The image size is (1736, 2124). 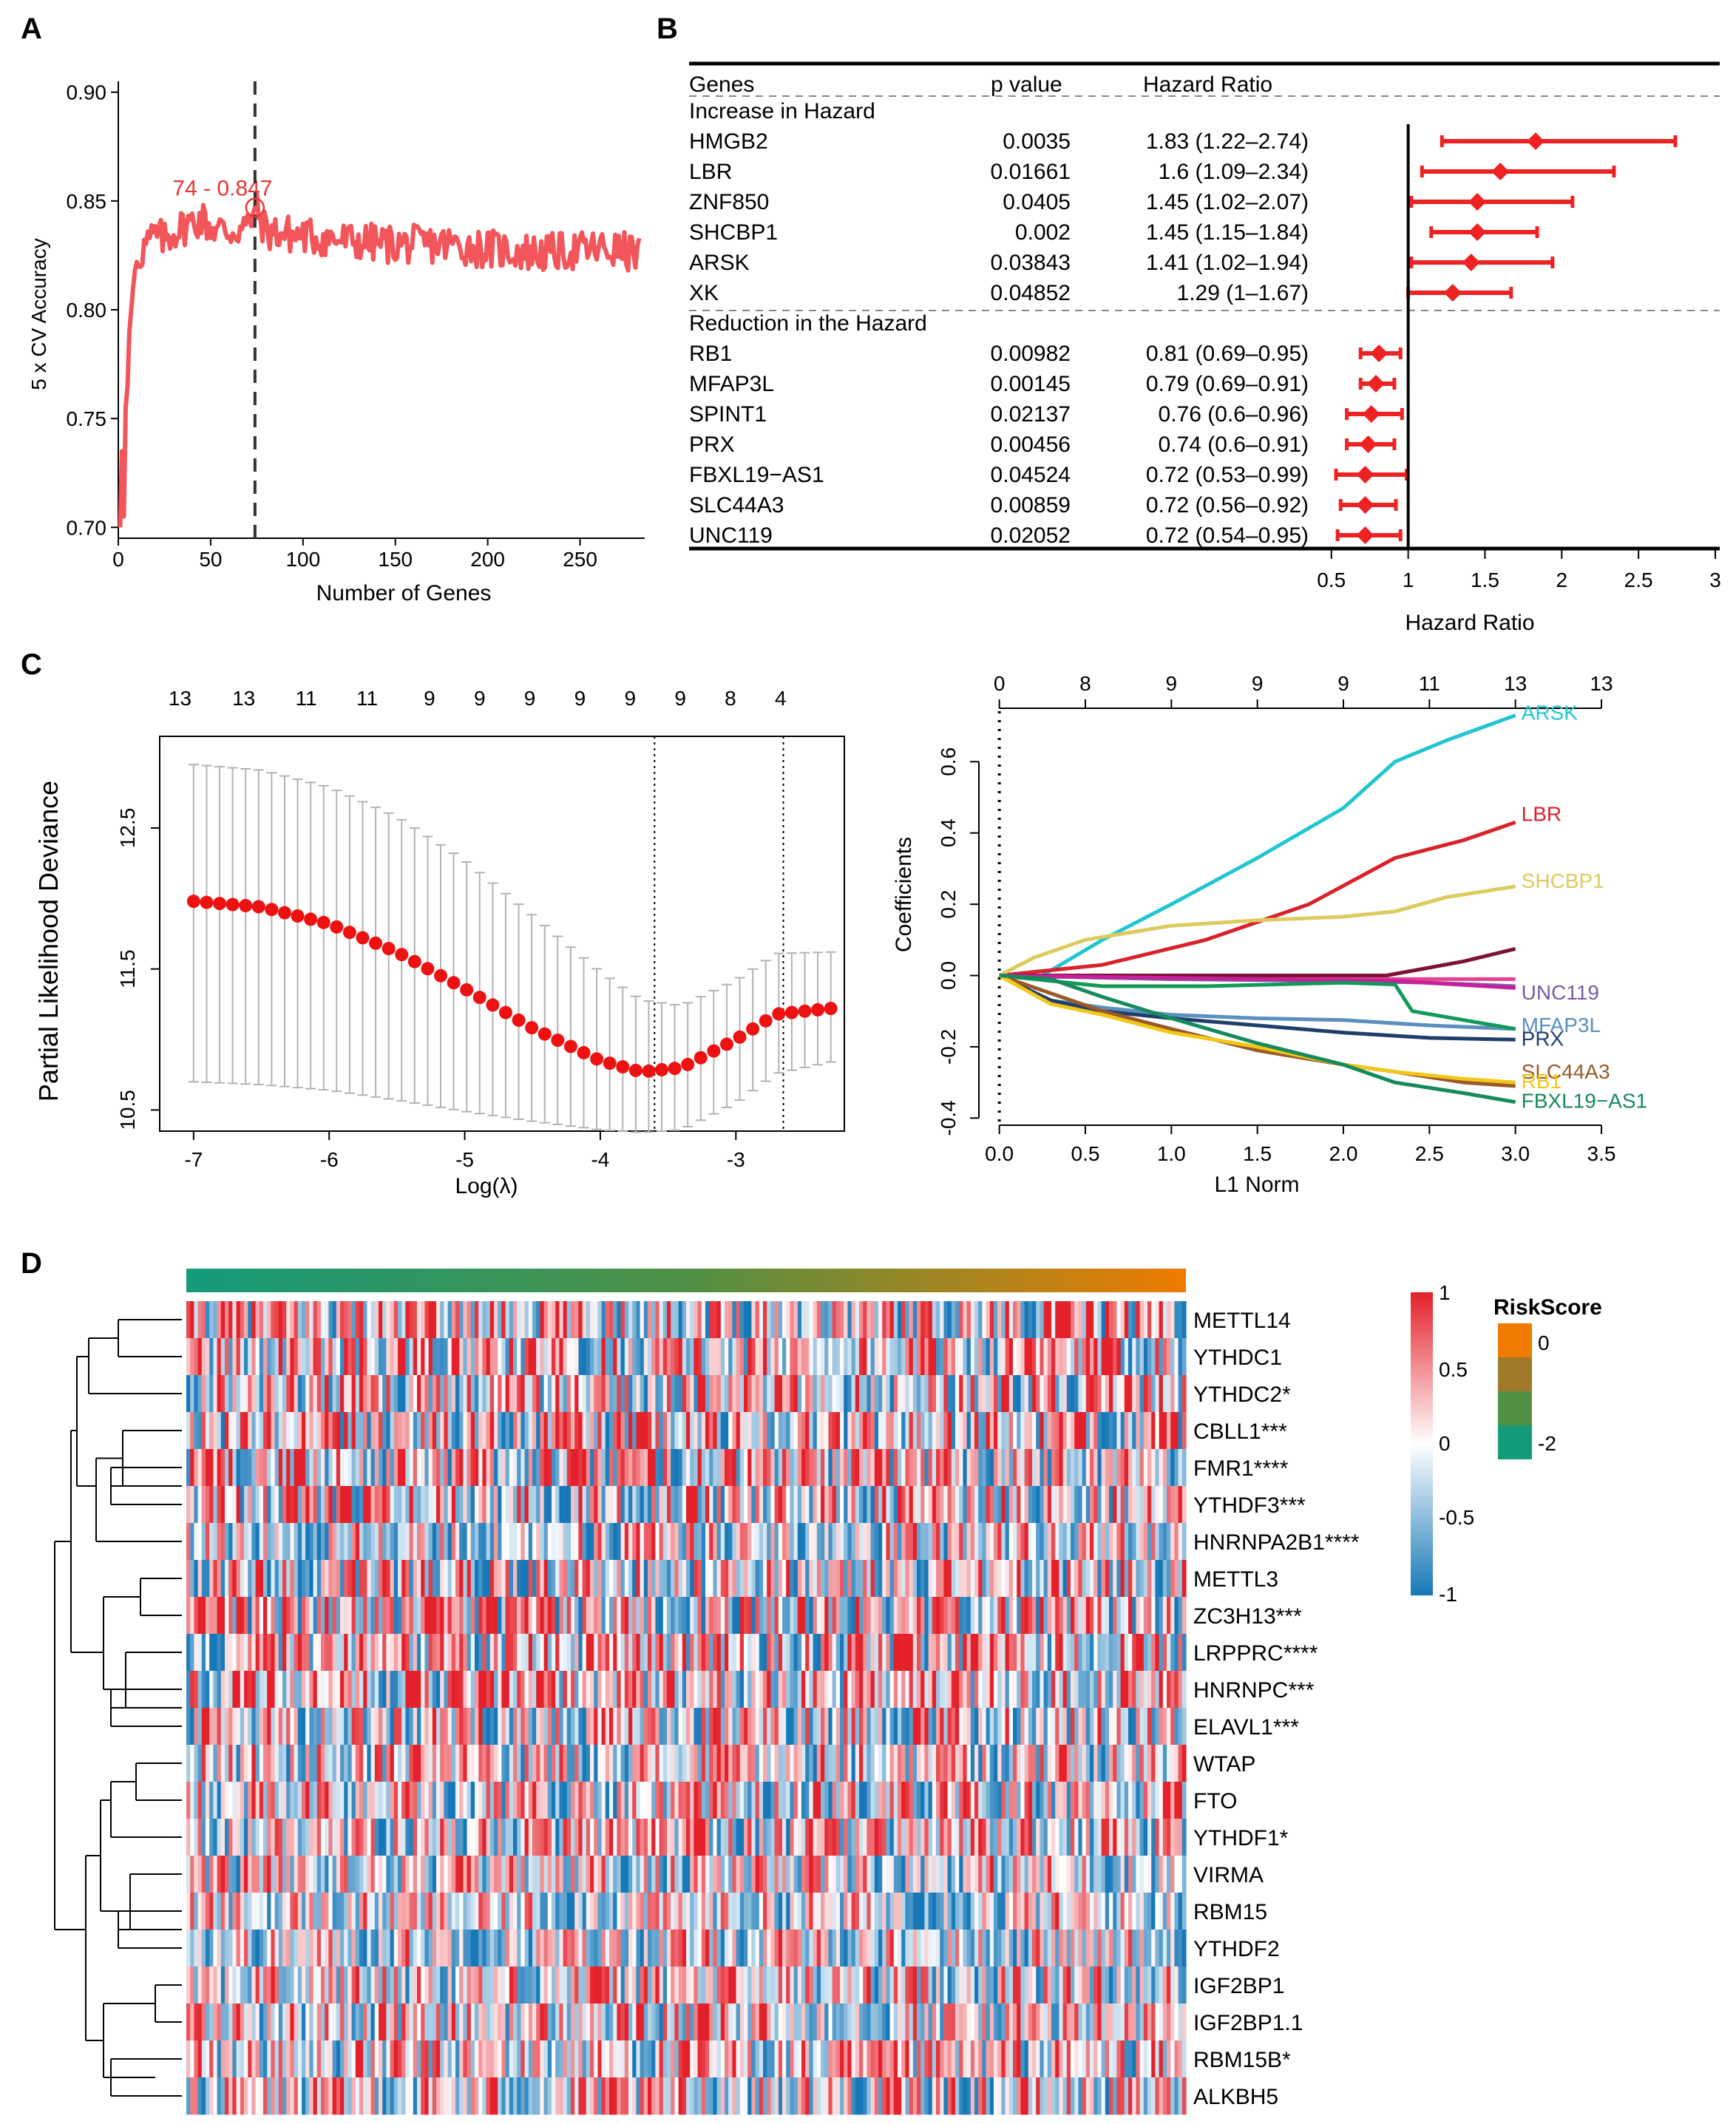 I want to click on forest-x-tick-label: 1.5, so click(x=1485, y=580).